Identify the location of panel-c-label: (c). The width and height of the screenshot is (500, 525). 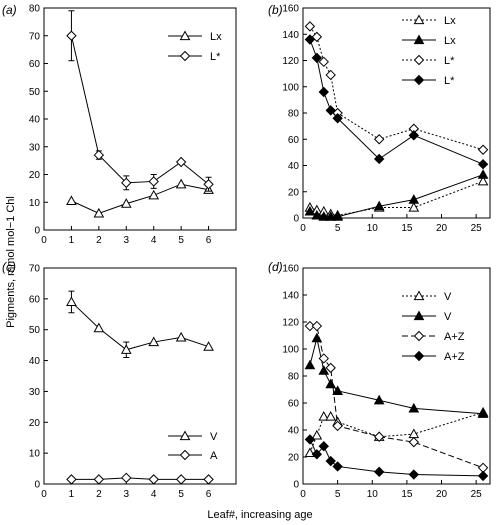
(9, 267).